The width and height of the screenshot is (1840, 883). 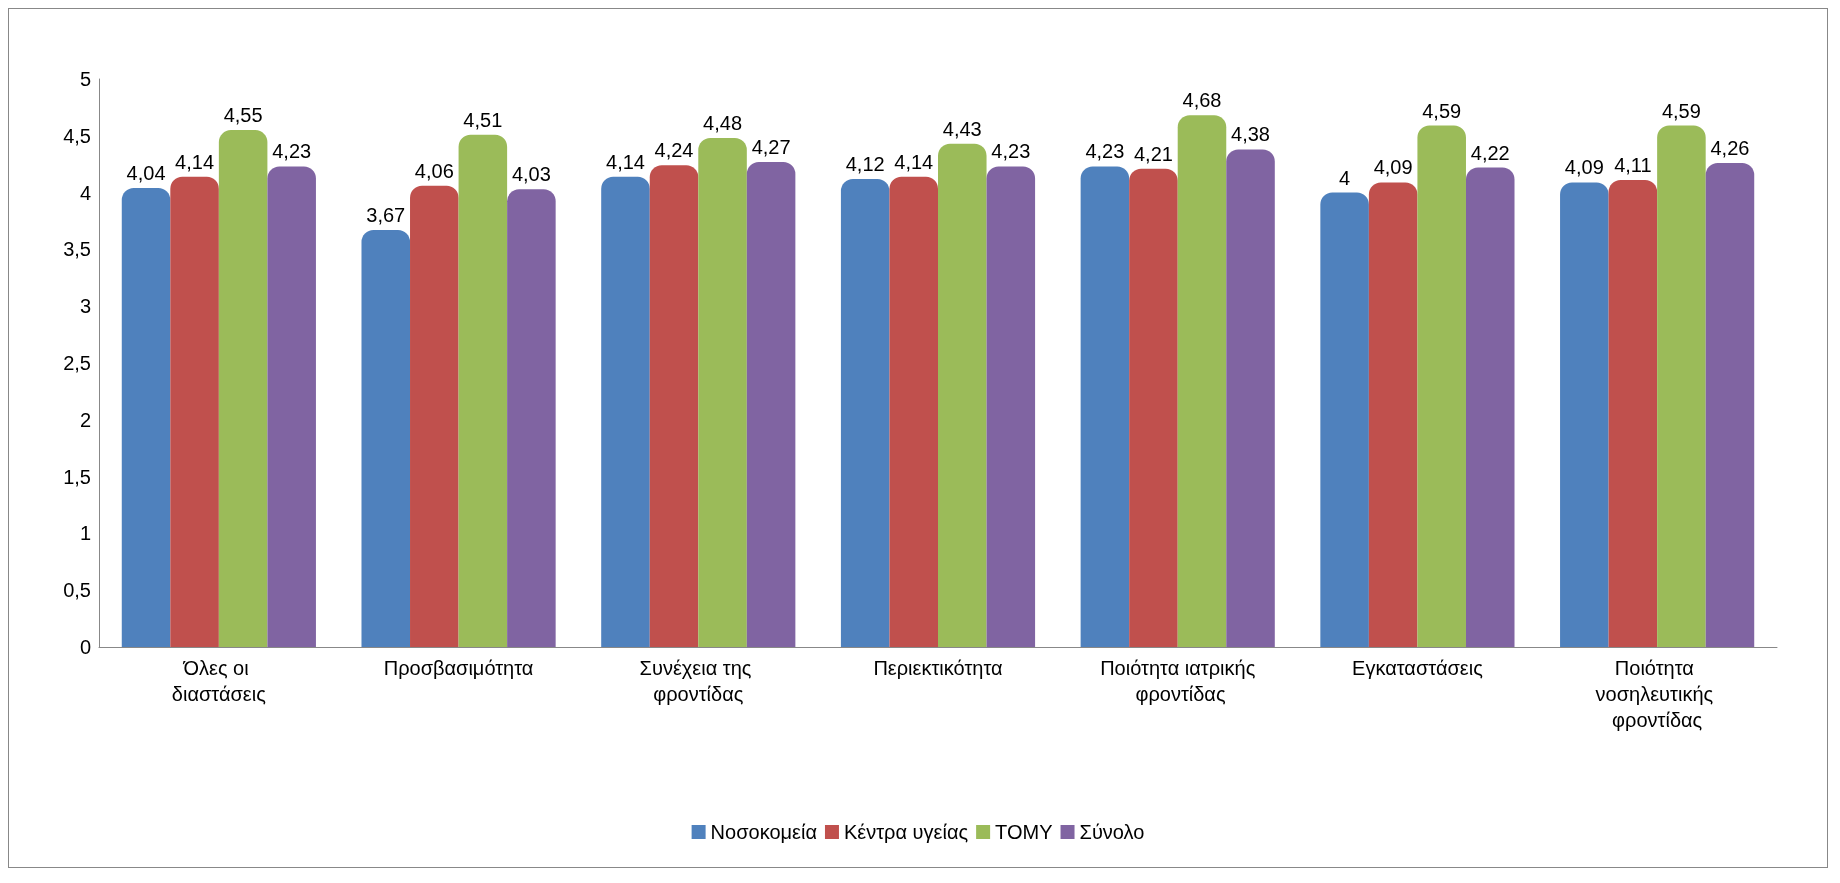 What do you see at coordinates (674, 150) in the screenshot?
I see `data-label: 4,24` at bounding box center [674, 150].